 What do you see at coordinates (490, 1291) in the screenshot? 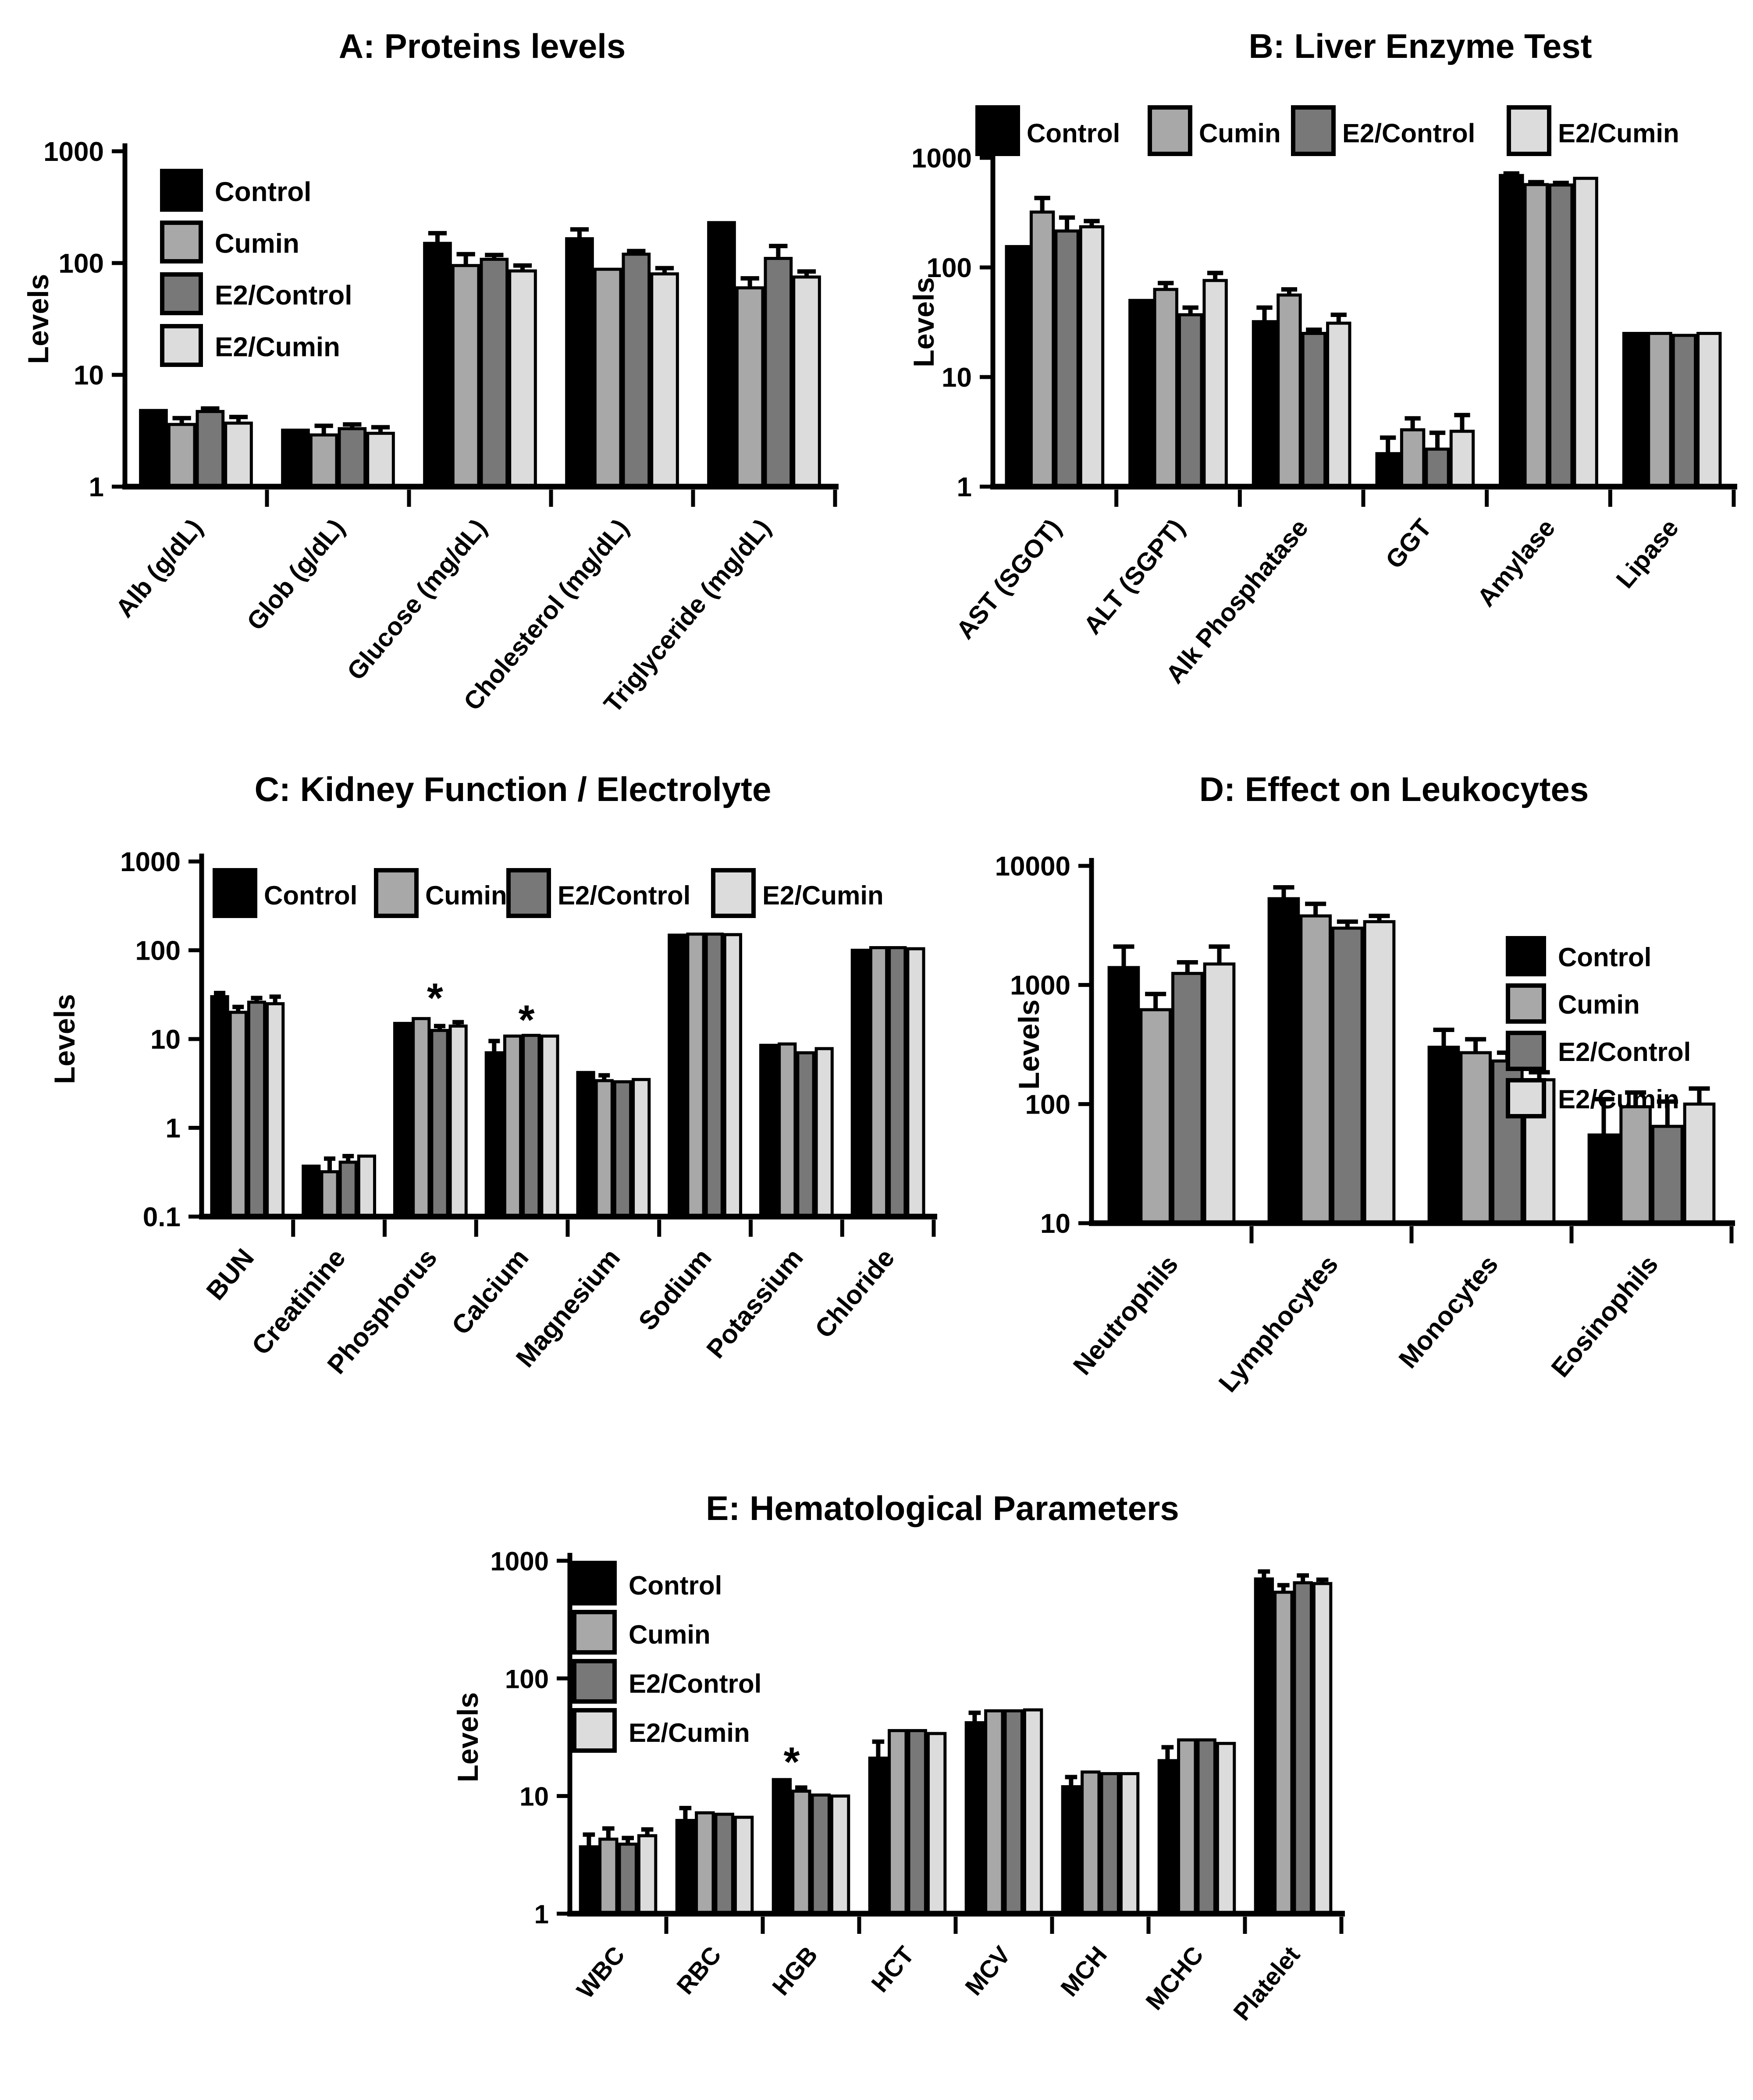
I see `svg-text: Calcium` at bounding box center [490, 1291].